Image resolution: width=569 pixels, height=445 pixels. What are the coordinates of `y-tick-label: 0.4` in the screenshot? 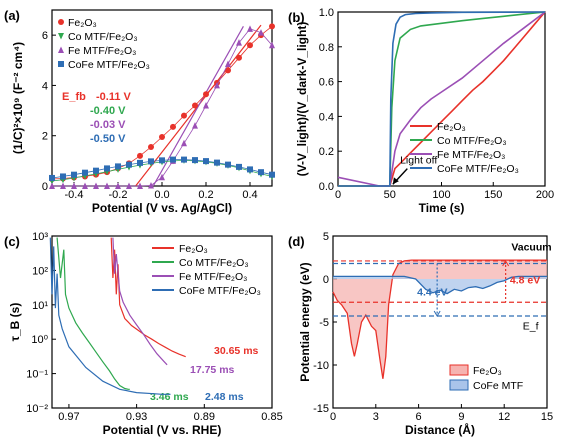 It's located at (326, 117).